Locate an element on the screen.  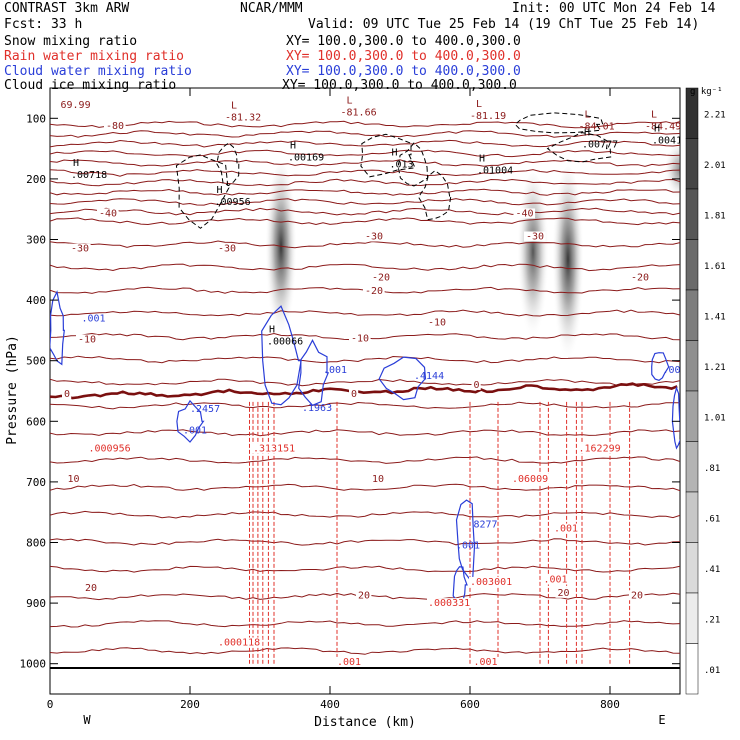
rain-label: .06009 is located at coordinates (530, 479).